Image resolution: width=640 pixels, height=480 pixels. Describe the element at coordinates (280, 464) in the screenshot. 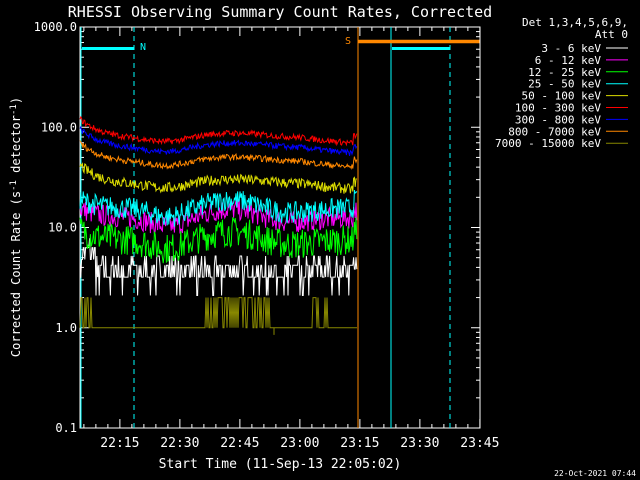

I see `x-axis-label: Start Time (11-Sep-13 22:05:02)` at that location.